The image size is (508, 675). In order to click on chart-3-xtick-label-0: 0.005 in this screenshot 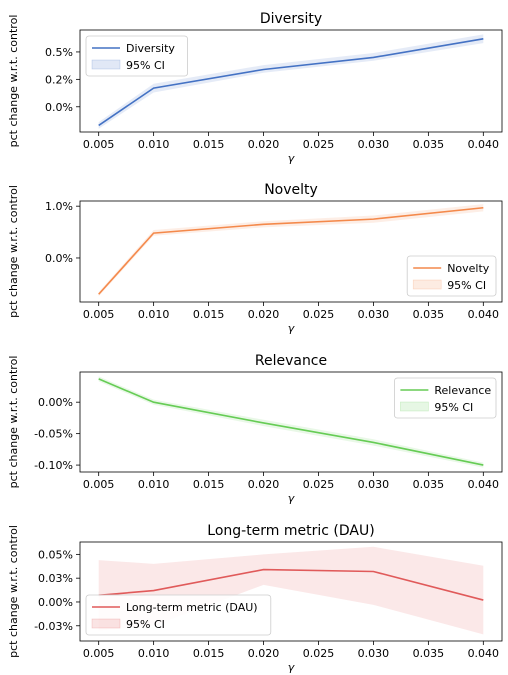, I will do `click(99, 653)`.